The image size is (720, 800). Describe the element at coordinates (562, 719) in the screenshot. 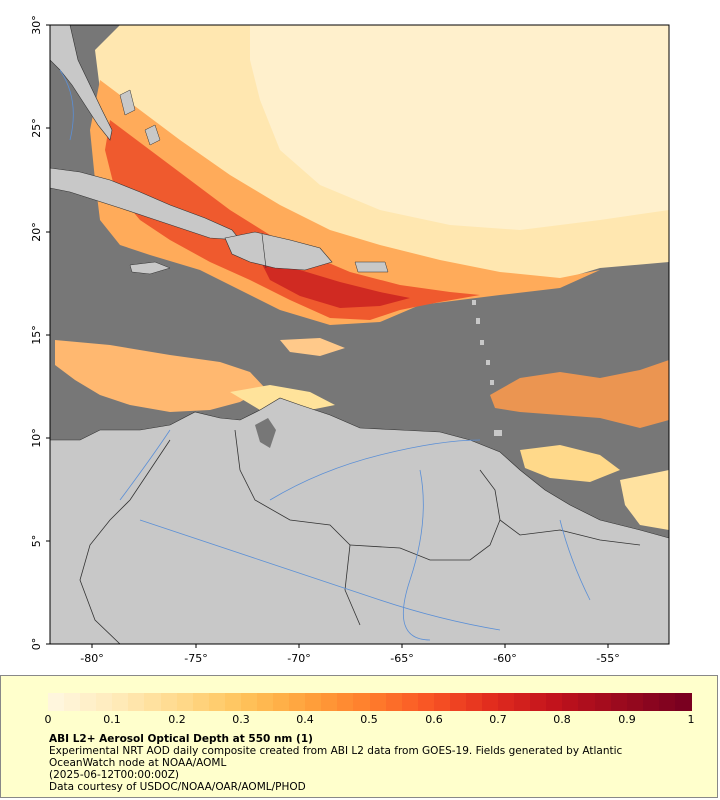

I see `color-bar-tick: 0.8` at that location.